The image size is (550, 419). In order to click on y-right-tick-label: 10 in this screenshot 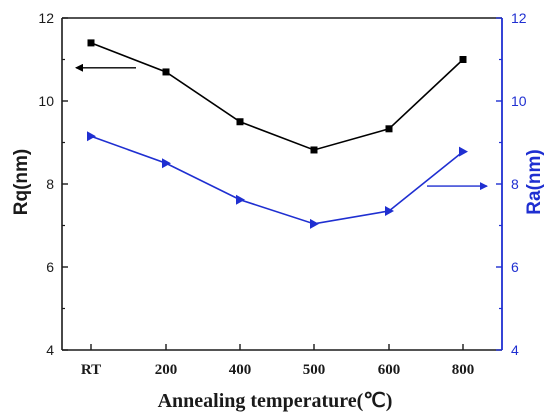, I will do `click(519, 101)`.